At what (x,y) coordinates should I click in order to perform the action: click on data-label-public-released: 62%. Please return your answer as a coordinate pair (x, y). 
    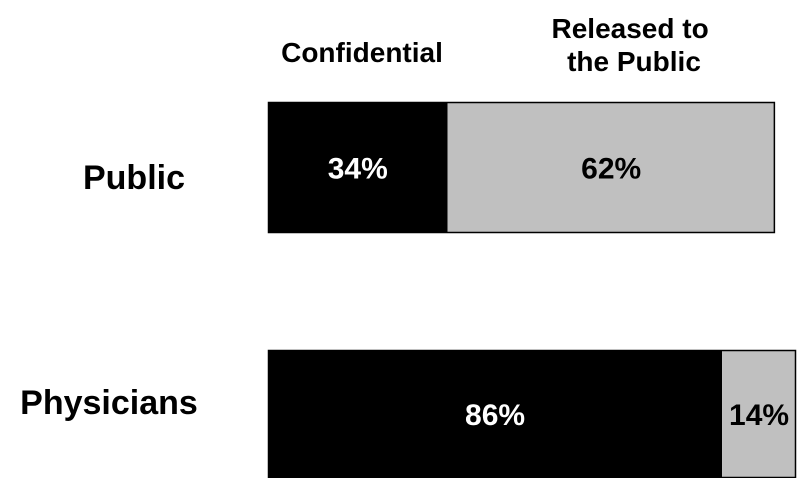
    Looking at the image, I should click on (611, 169).